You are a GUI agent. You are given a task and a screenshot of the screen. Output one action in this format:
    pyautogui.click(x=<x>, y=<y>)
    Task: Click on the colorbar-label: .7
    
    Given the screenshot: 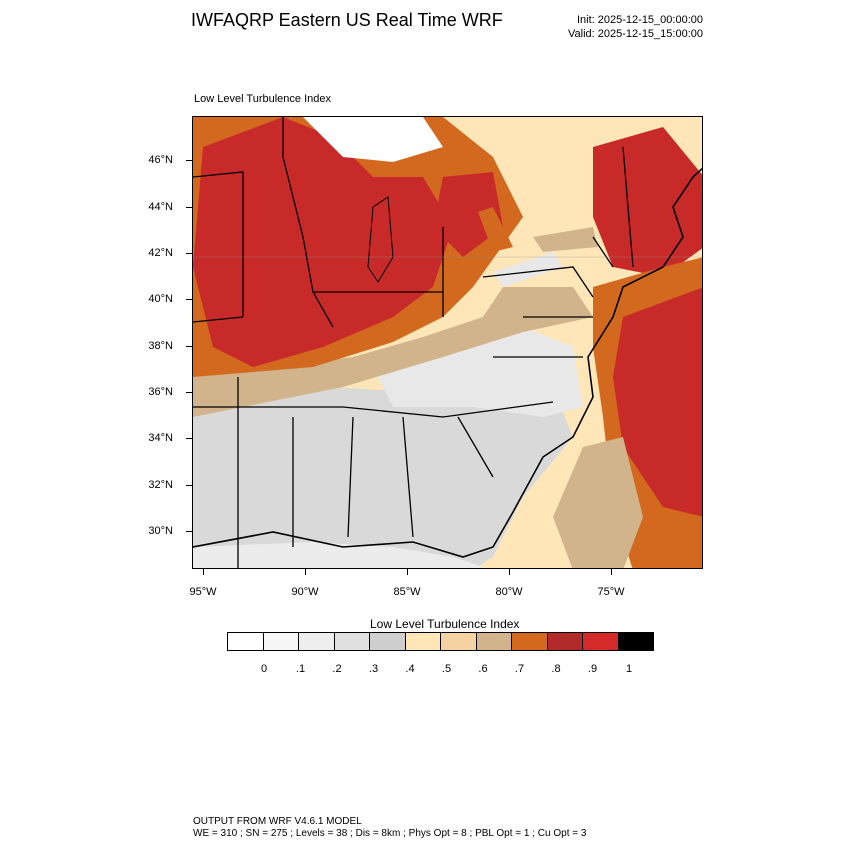 What is the action you would take?
    pyautogui.click(x=519, y=669)
    